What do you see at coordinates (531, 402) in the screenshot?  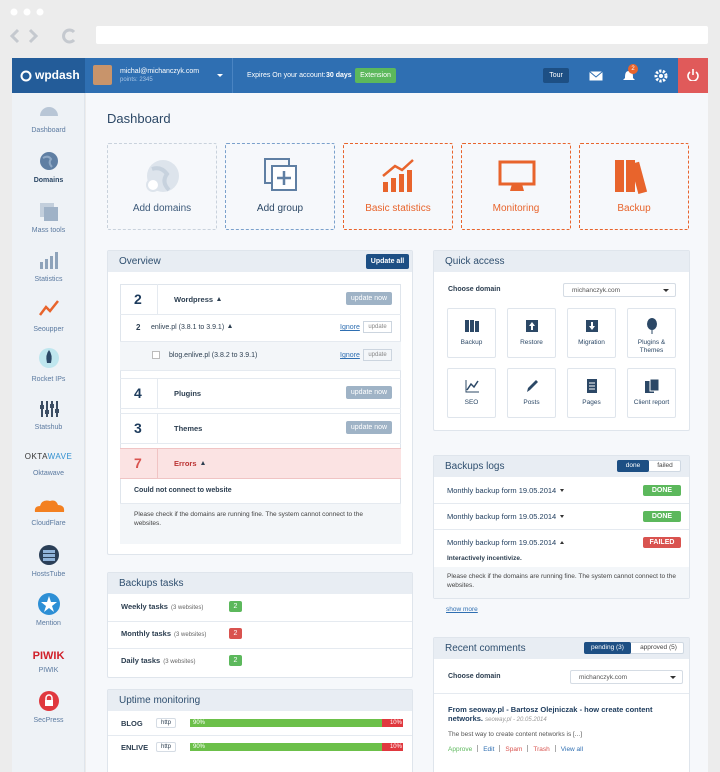 I see `item-label: Posts` at bounding box center [531, 402].